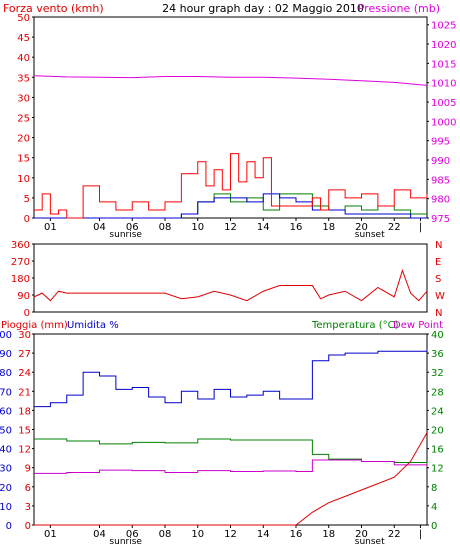 Image resolution: width=460 pixels, height=555 pixels. Describe the element at coordinates (27, 219) in the screenshot. I see `wind-tick-label: 0` at that location.